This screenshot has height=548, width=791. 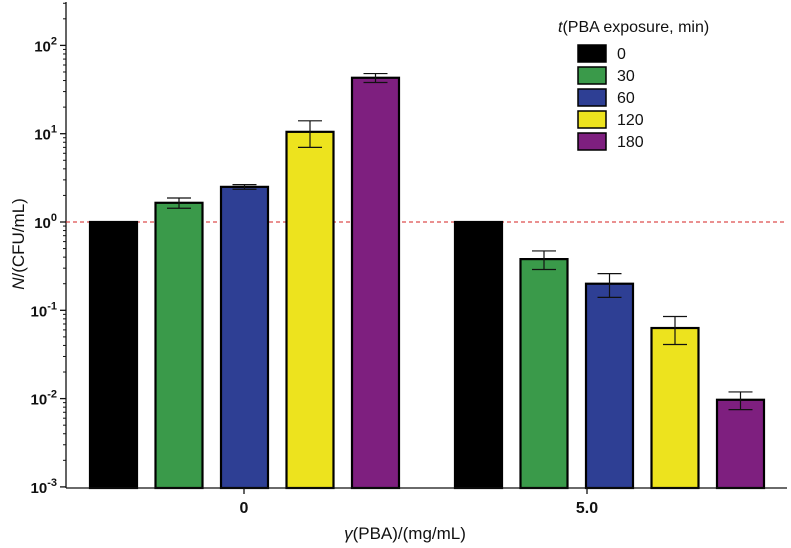 I want to click on y-tick-label: 10¹, so click(x=45, y=134).